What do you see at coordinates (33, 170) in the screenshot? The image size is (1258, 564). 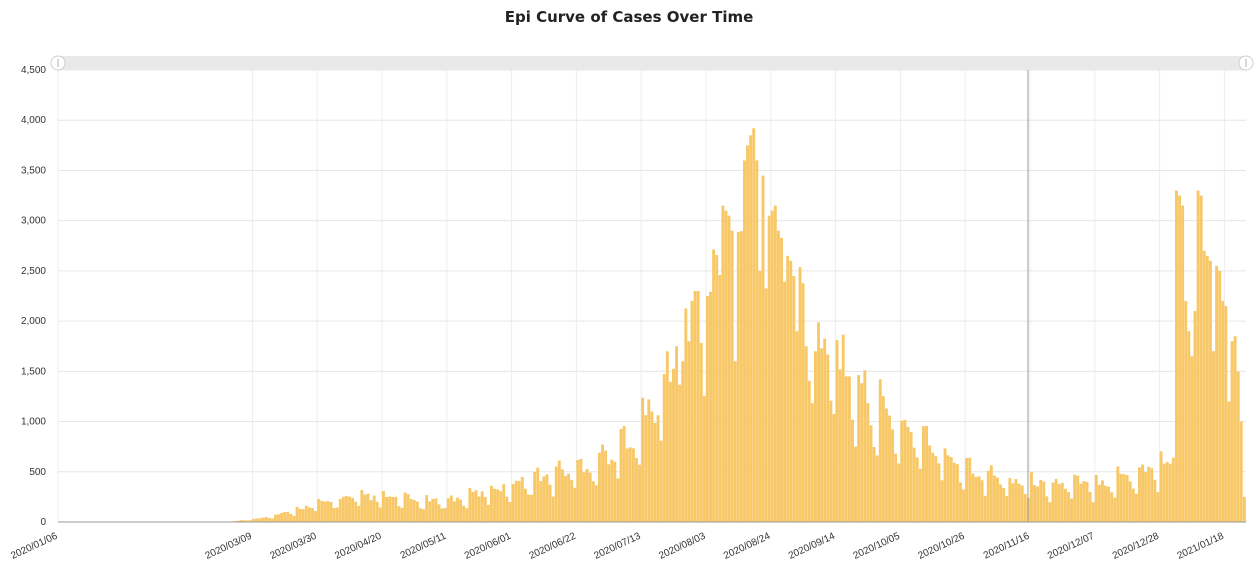 I see `y-tick-label: 3,500` at bounding box center [33, 170].